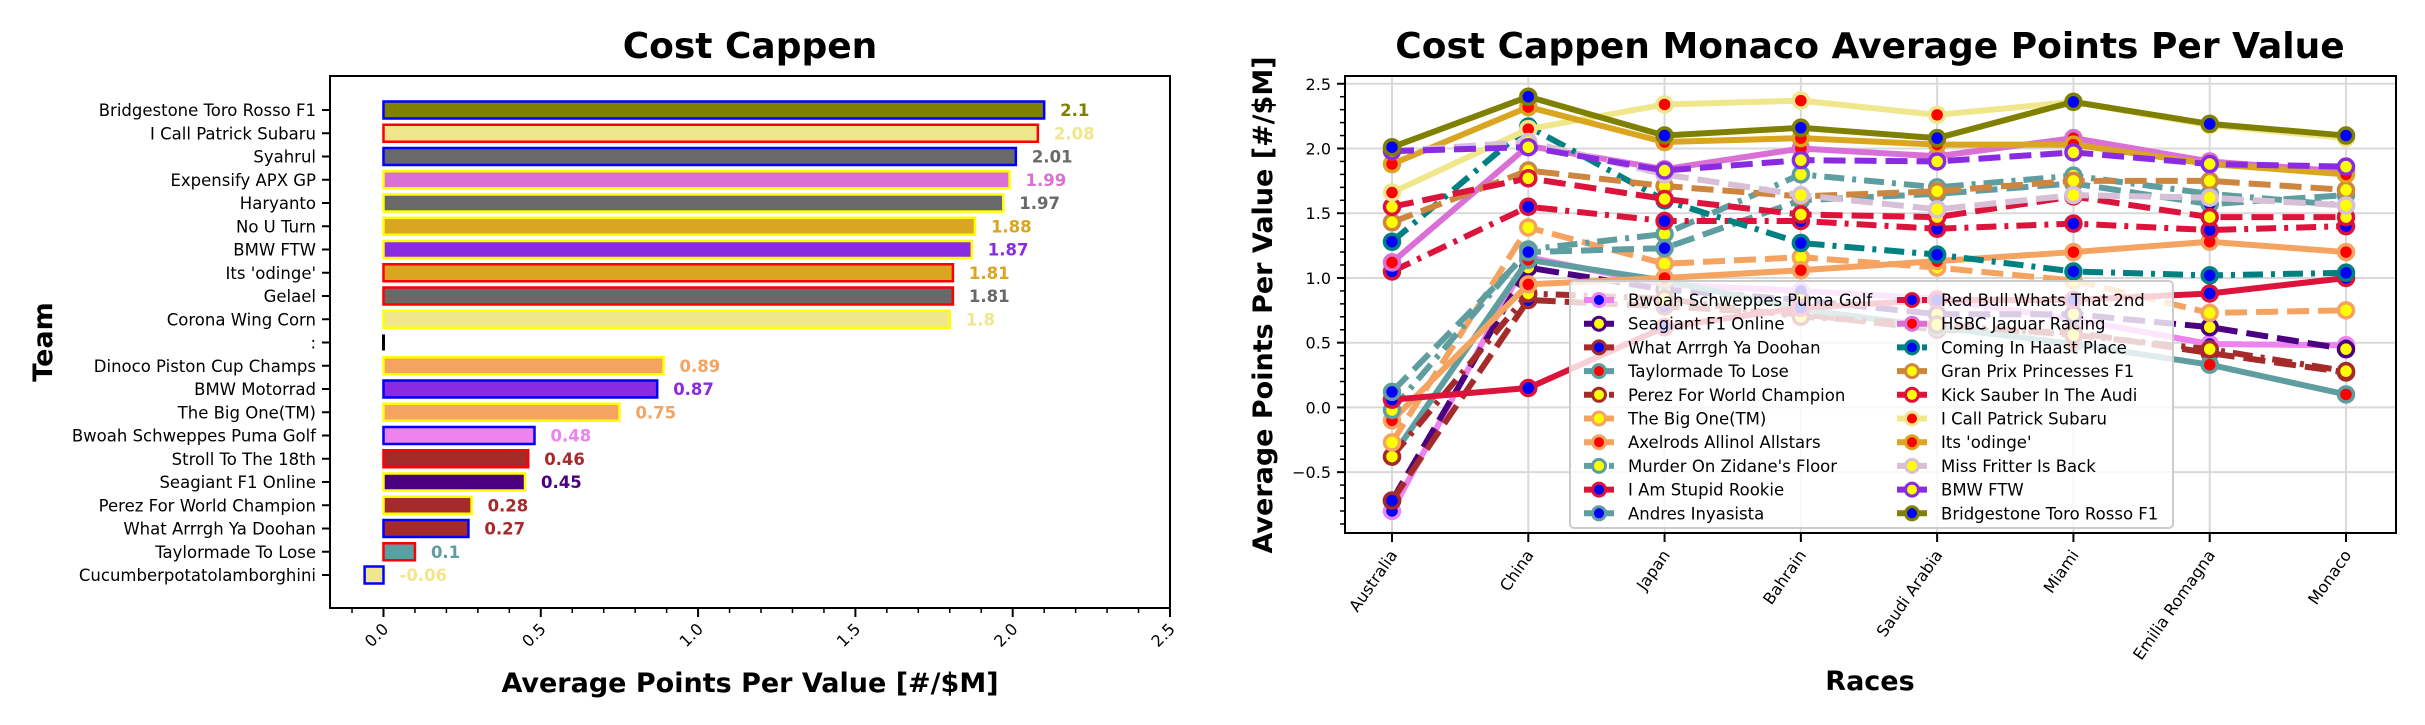  I want to click on data-label: 0.45, so click(561, 482).